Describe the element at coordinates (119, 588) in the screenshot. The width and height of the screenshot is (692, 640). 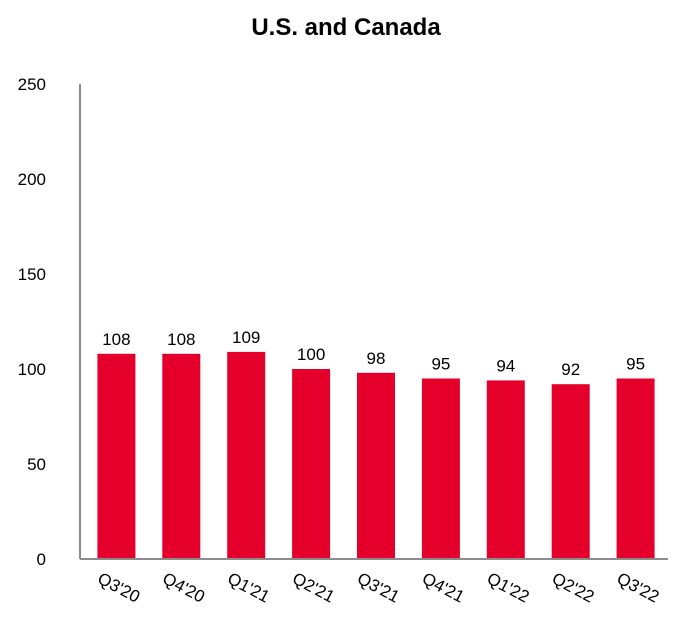
I see `x-tick-label: Q3'20` at that location.